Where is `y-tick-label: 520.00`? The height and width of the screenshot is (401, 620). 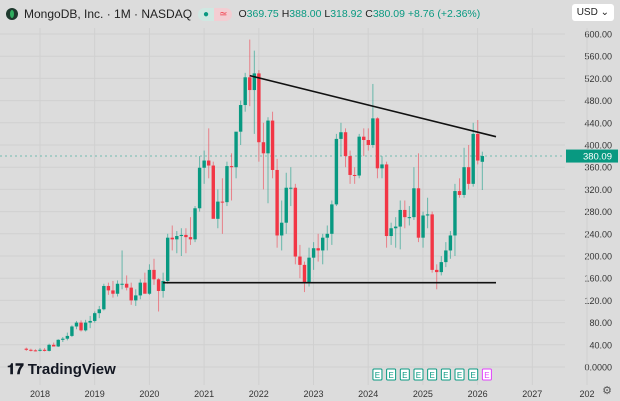 y-tick-label: 520.00 is located at coordinates (598, 79).